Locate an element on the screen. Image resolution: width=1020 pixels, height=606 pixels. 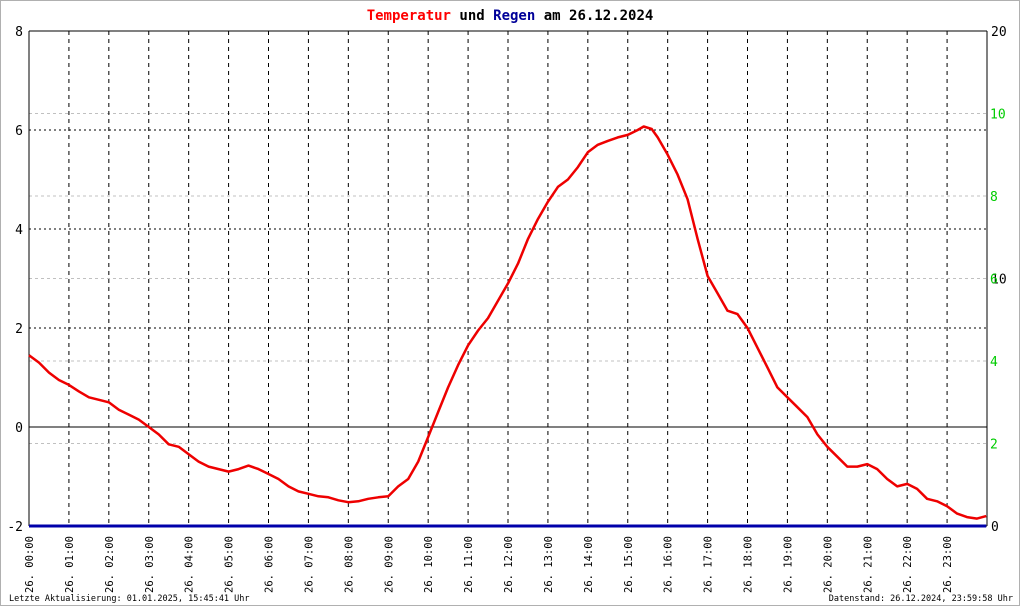
chart-title: Temperatur und Regen am 26.12.2024 is located at coordinates (510, 16).